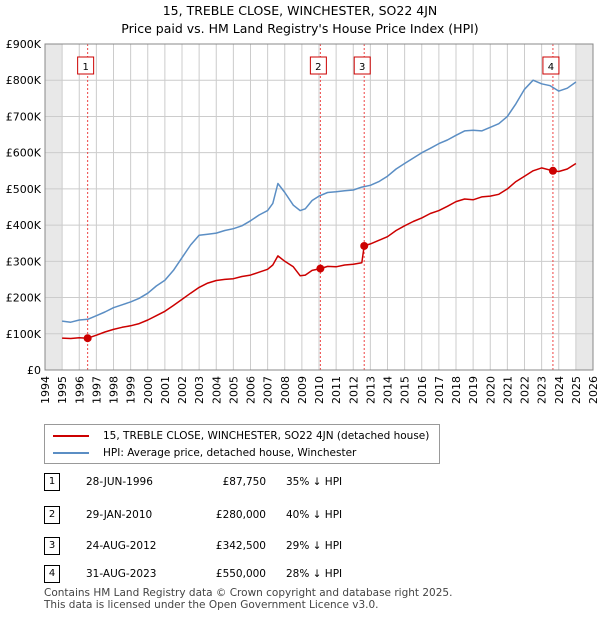  I want to click on x-tick-label: 2013, so click(370, 390).